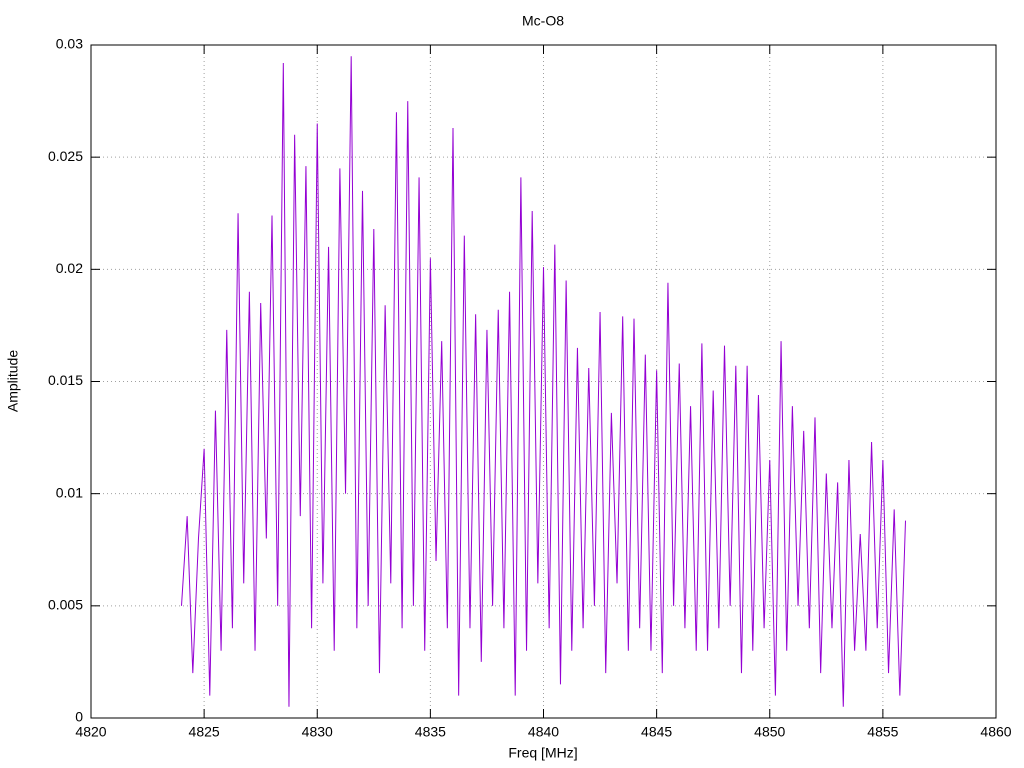 The width and height of the screenshot is (1024, 768). Describe the element at coordinates (69, 268) in the screenshot. I see `y-tick-label: 0.02` at that location.